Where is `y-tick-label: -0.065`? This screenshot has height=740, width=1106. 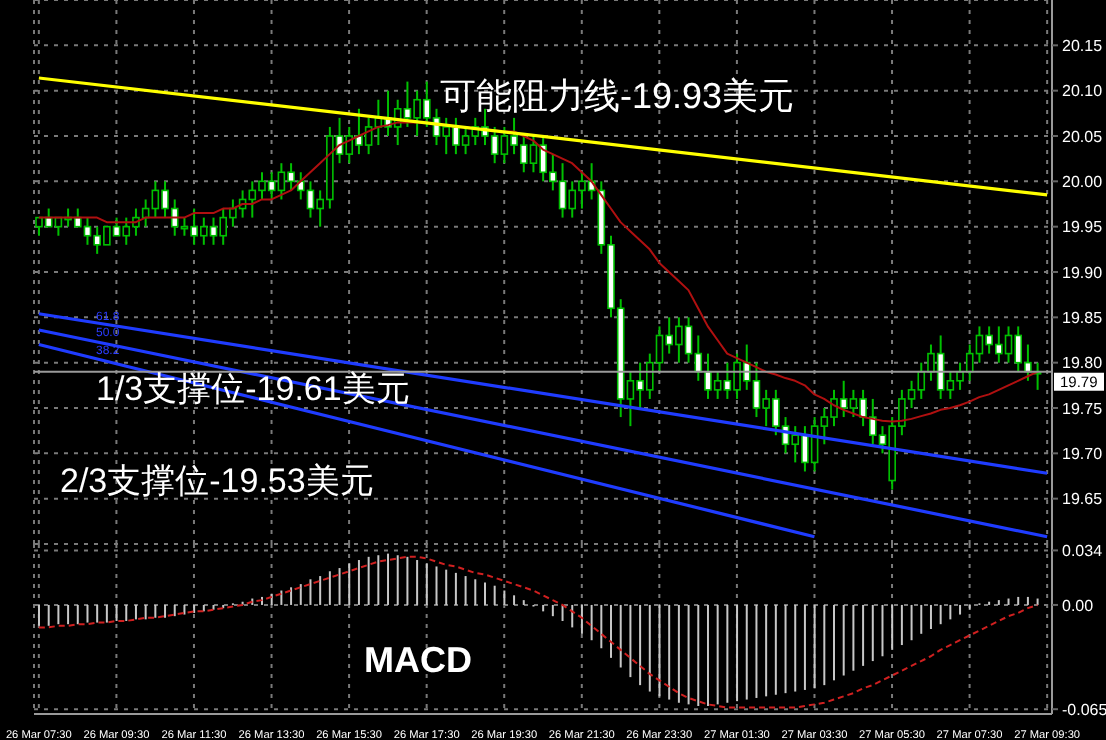 y-tick-label: -0.065 is located at coordinates (1084, 709).